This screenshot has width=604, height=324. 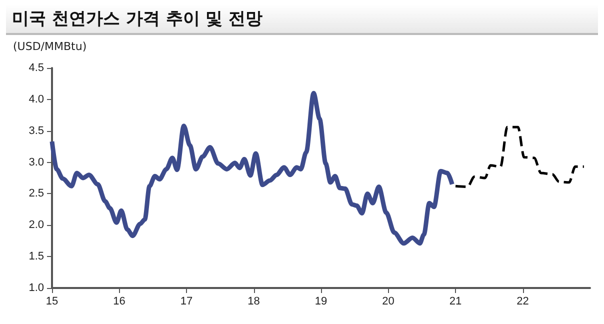 I want to click on line-series, so click(x=520, y=157).